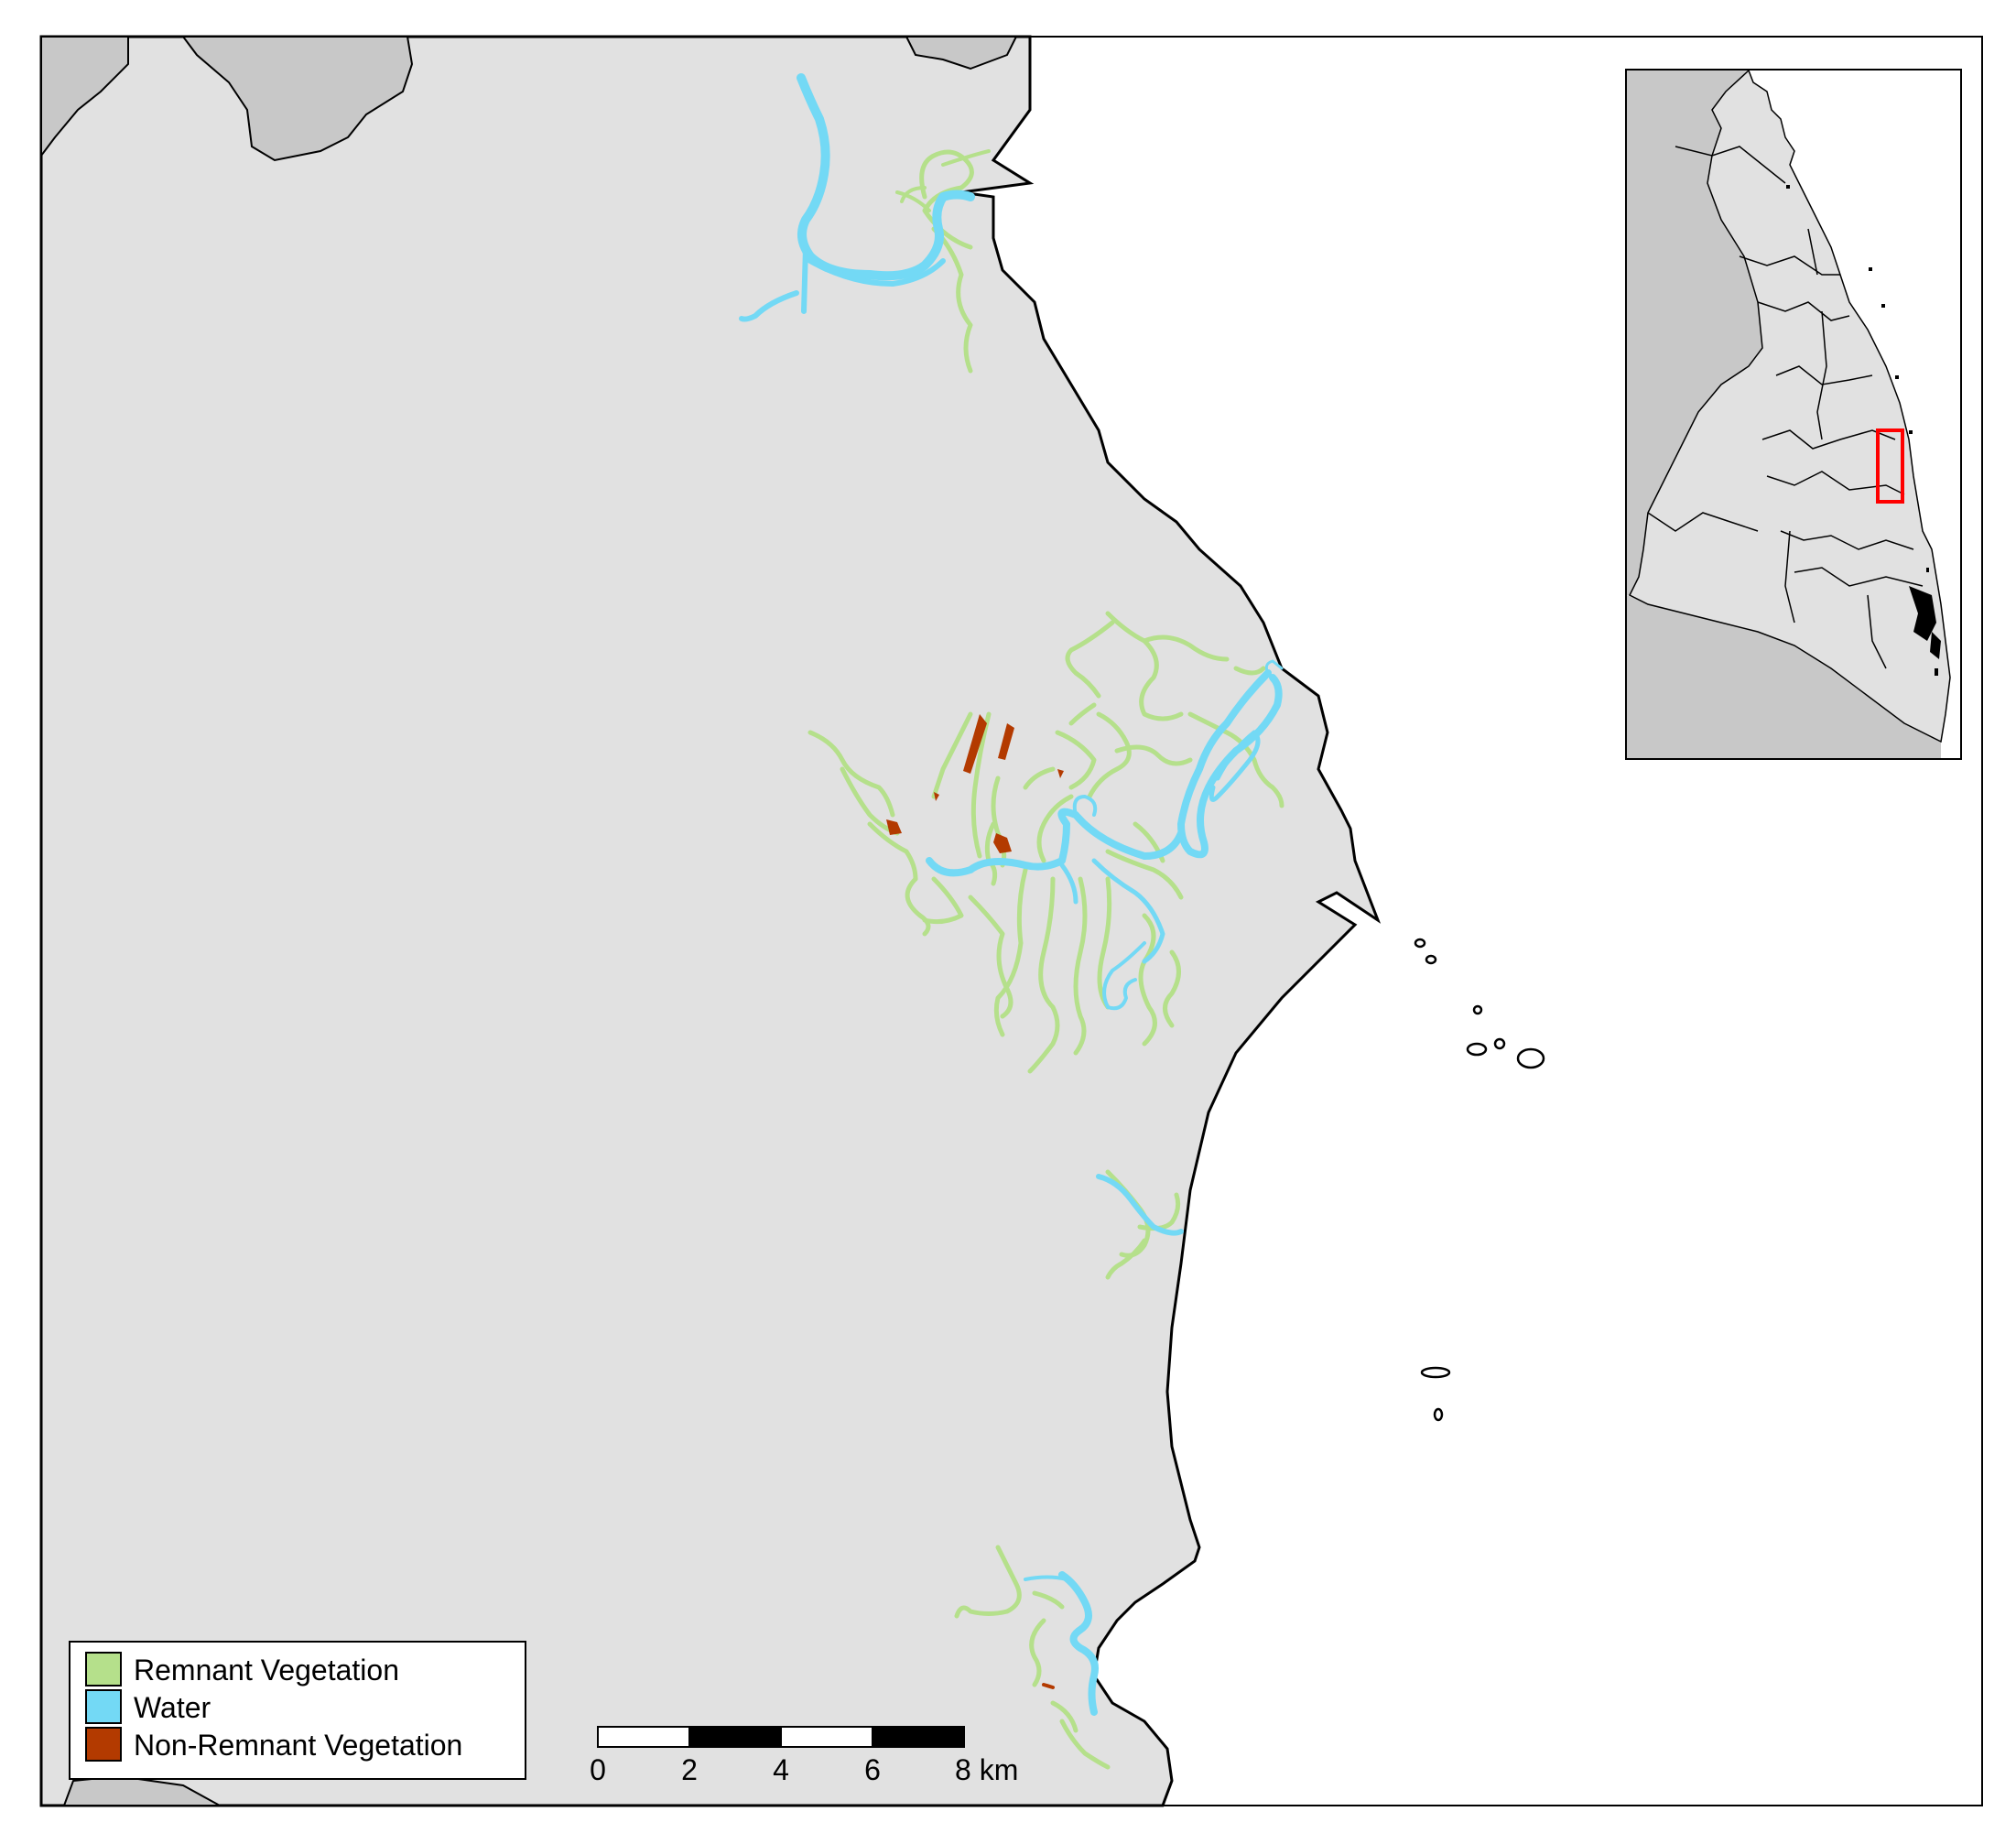  What do you see at coordinates (865, 224) in the screenshot?
I see `north-river` at bounding box center [865, 224].